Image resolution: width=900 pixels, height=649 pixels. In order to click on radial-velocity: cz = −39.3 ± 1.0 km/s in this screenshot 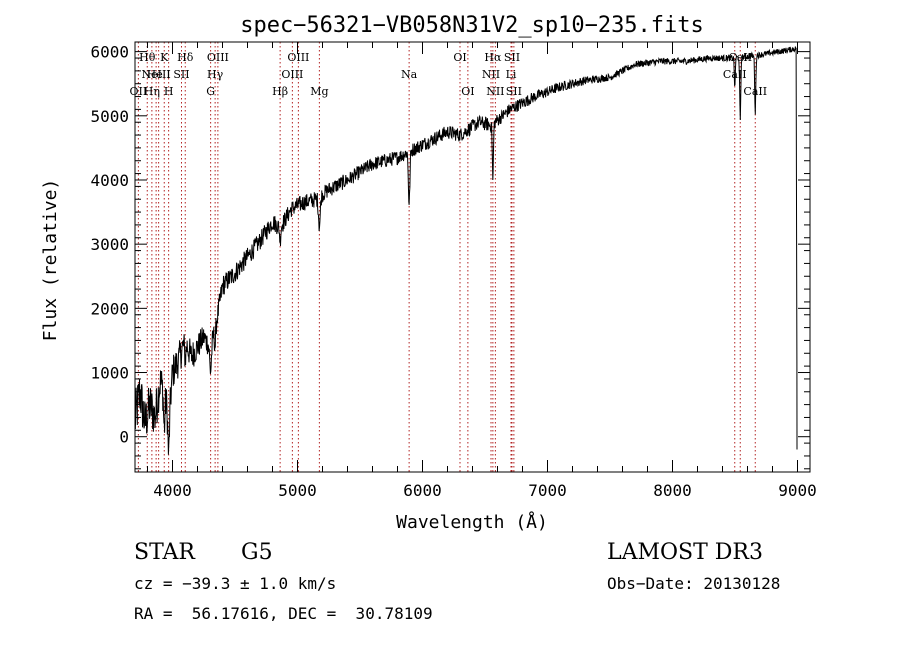, I will do `click(235, 583)`.